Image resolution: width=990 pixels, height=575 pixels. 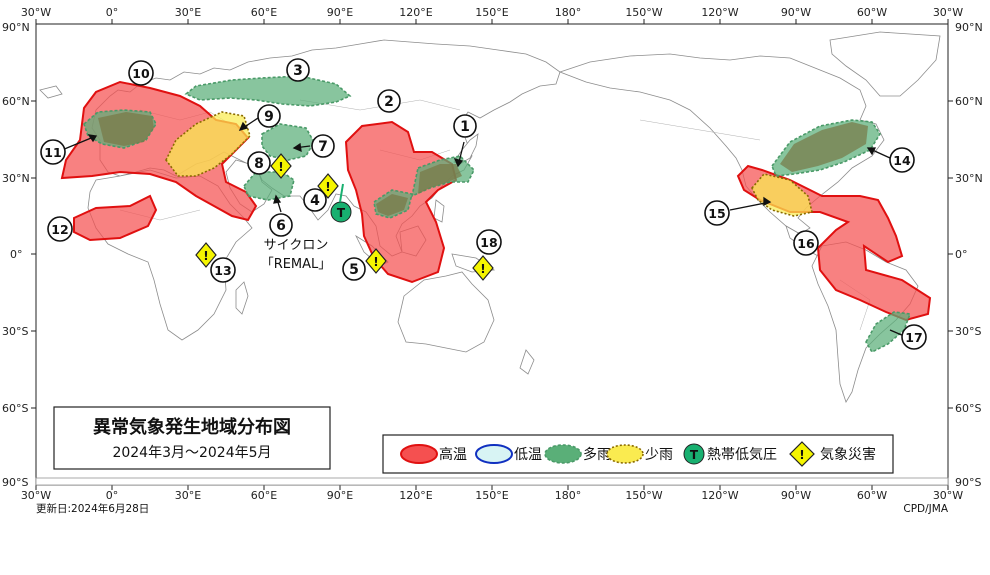 I want to click on svg-text: 12, so click(x=59, y=229).